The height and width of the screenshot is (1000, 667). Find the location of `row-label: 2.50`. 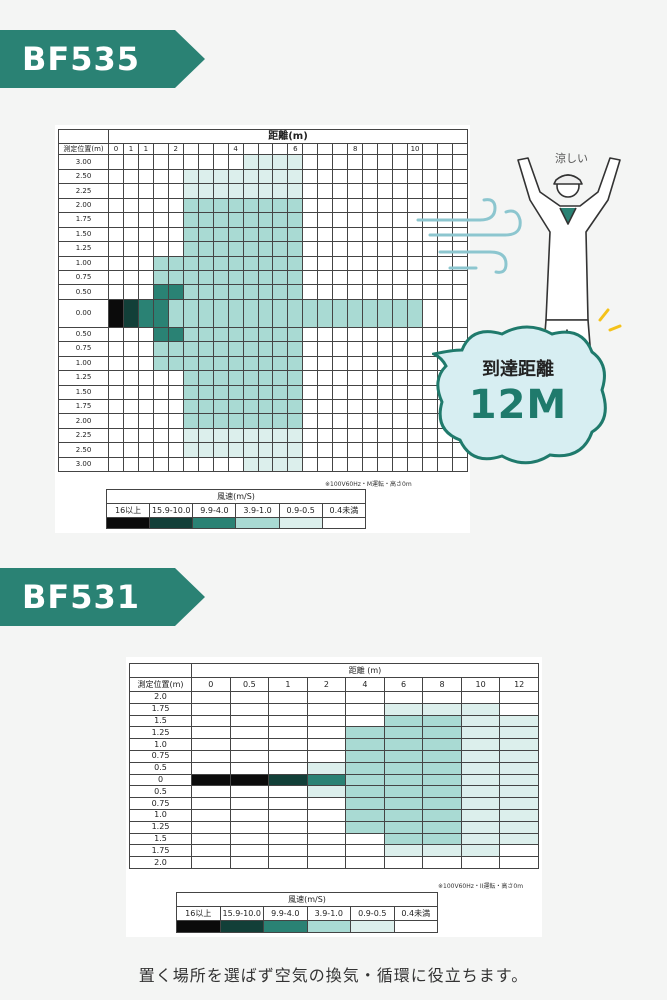

row-label: 2.50 is located at coordinates (83, 450).